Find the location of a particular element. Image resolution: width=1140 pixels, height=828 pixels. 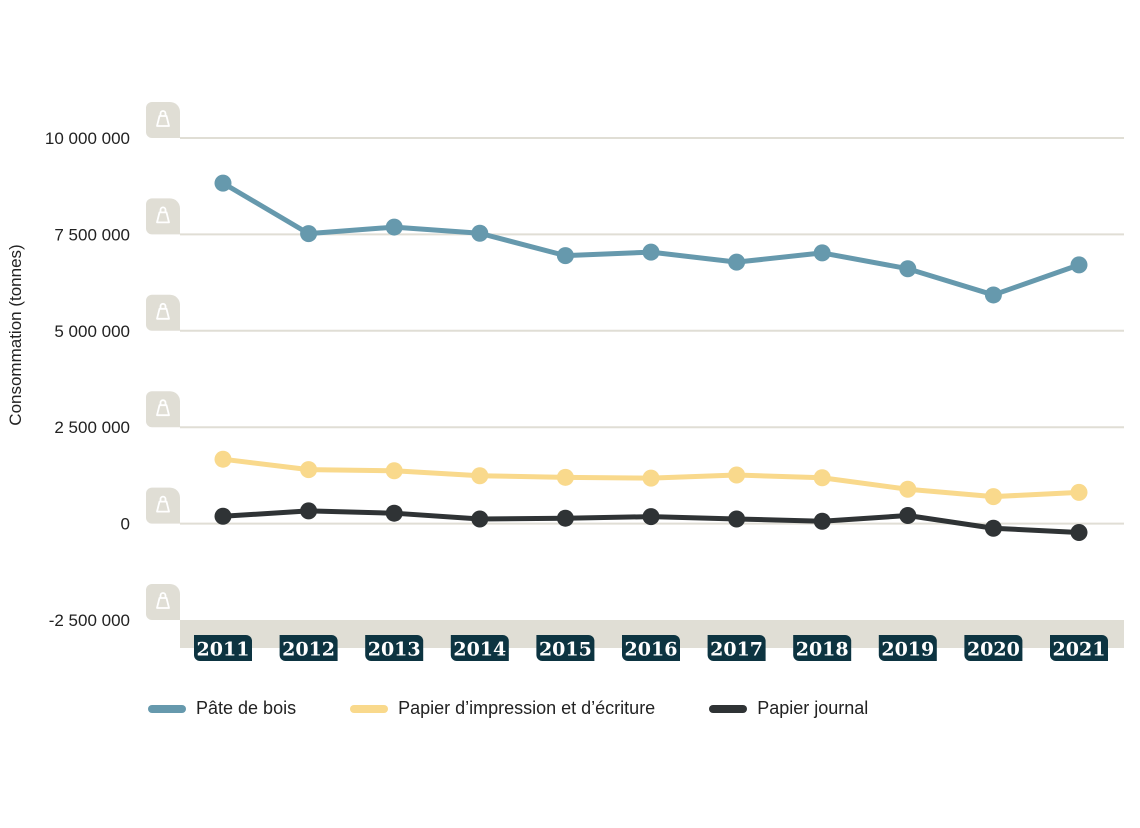

x-tick-year-2012: 2012 is located at coordinates (308, 648).